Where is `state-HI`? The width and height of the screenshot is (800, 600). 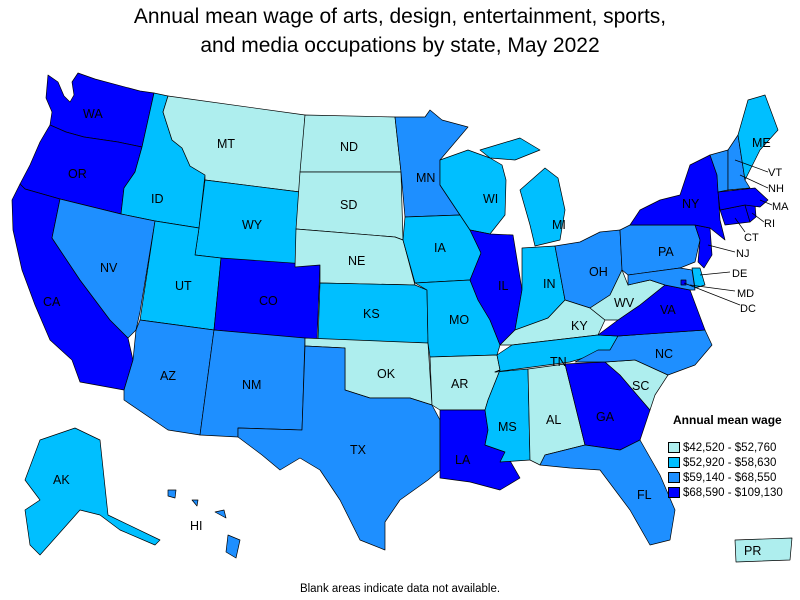 state-HI is located at coordinates (204, 524).